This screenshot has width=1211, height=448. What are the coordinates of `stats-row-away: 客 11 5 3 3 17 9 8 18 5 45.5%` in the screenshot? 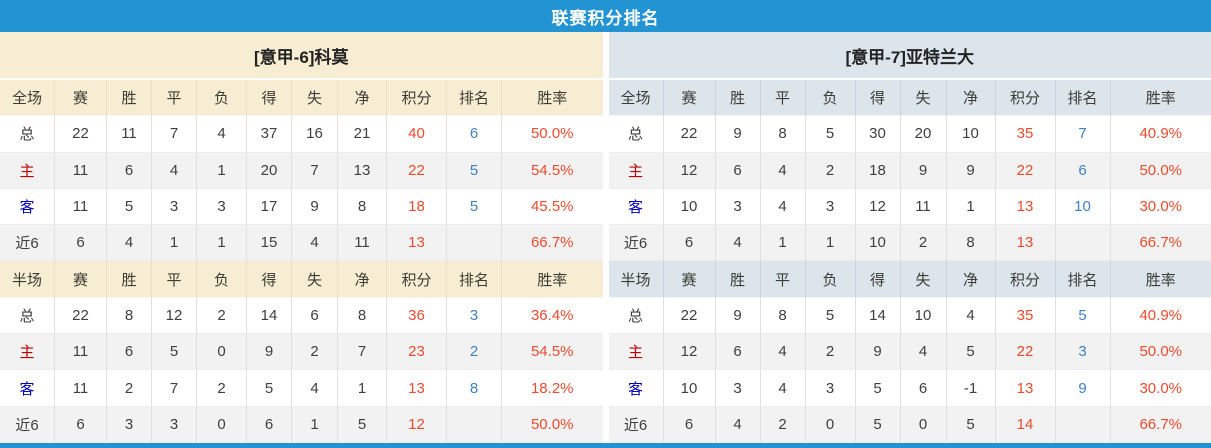 It's located at (301, 207).